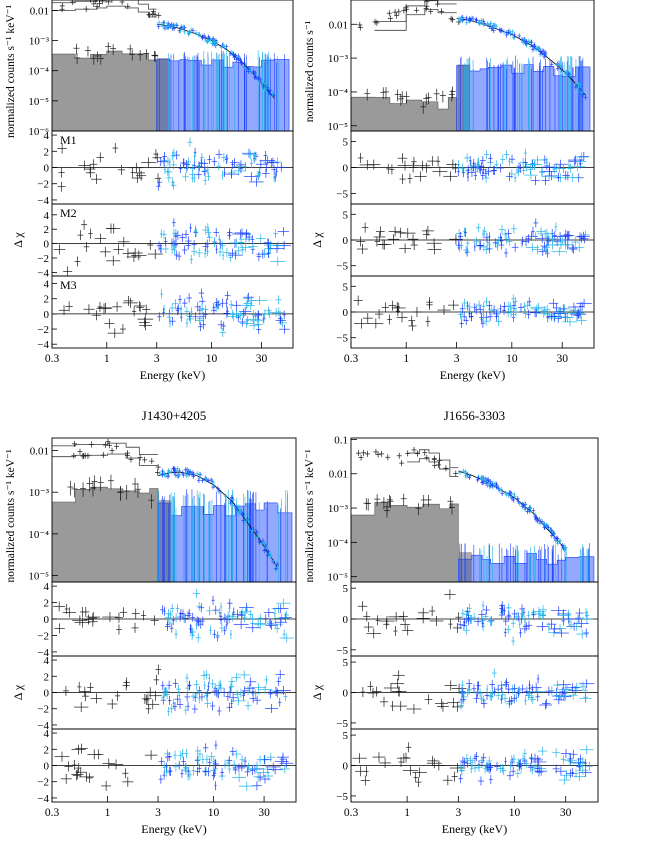 The image size is (654, 851). I want to click on residual-panel: −4 −2 0 2 4 M1, so click(165, 168).